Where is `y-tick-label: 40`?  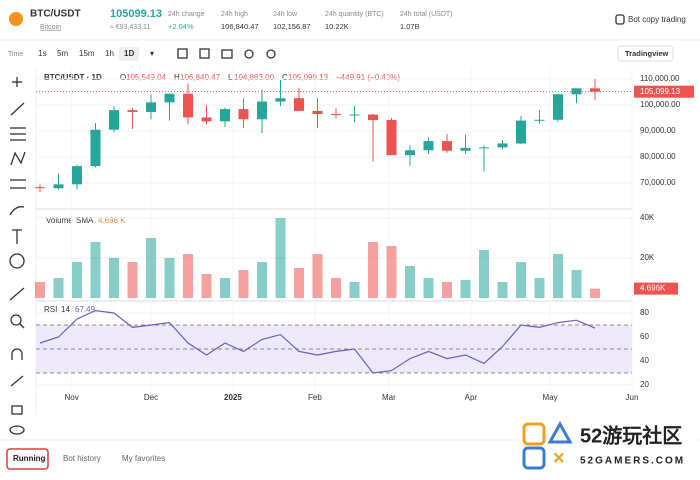
y-tick-label: 40 is located at coordinates (644, 360).